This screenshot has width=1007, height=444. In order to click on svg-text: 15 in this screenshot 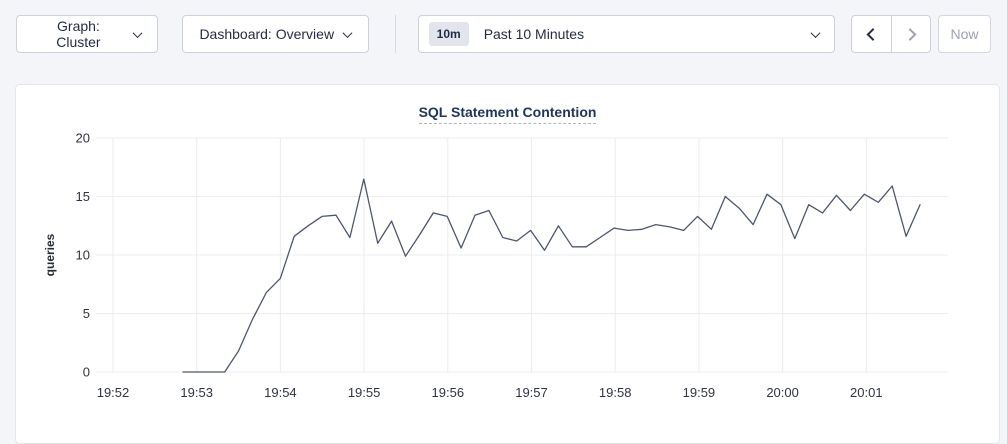, I will do `click(83, 196)`.